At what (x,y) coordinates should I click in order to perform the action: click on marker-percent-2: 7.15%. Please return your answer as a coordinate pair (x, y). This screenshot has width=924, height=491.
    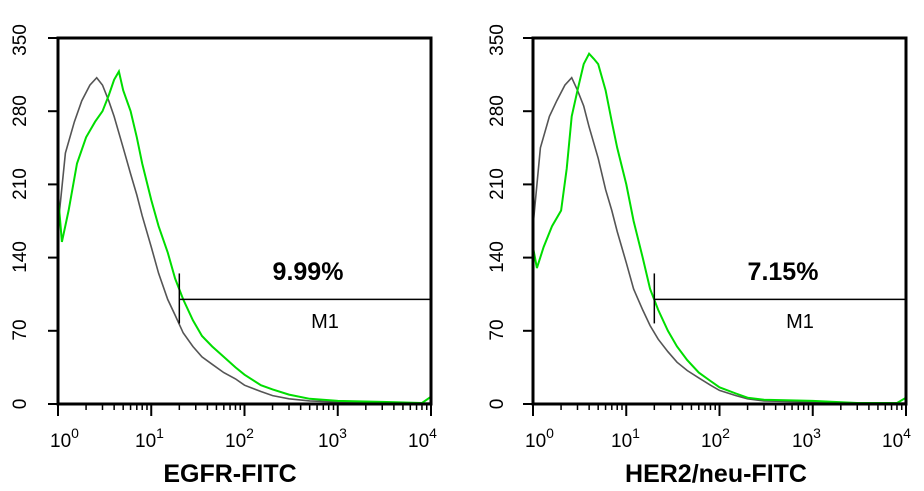
    Looking at the image, I should click on (783, 272).